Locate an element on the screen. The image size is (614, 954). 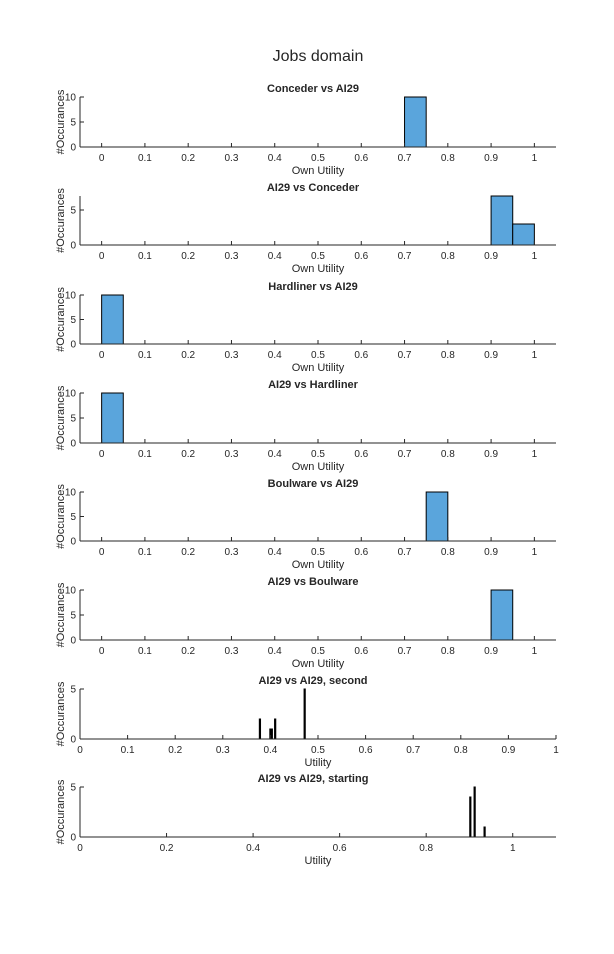
x-tick-label-3-9: 0.8 is located at coordinates (448, 355).